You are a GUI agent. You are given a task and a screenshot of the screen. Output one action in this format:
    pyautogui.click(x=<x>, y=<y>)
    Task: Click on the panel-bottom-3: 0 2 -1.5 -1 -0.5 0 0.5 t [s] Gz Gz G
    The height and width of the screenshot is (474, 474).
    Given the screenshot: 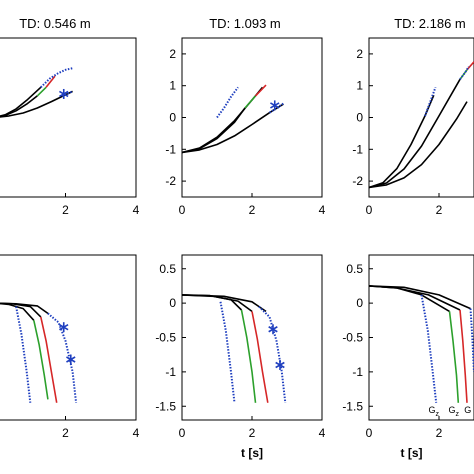 What is the action you would take?
    pyautogui.click(x=408, y=357)
    